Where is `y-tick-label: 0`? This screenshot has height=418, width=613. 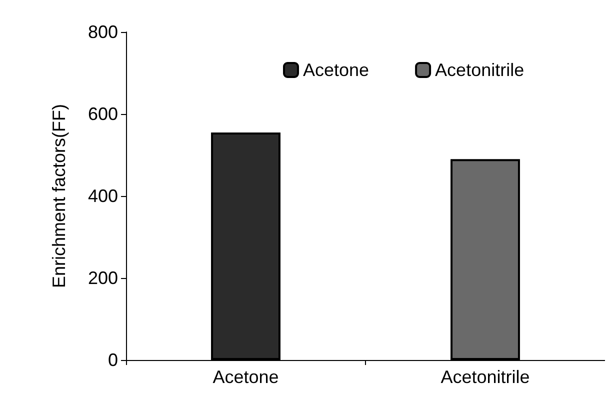 y-tick-label: 0 is located at coordinates (113, 360).